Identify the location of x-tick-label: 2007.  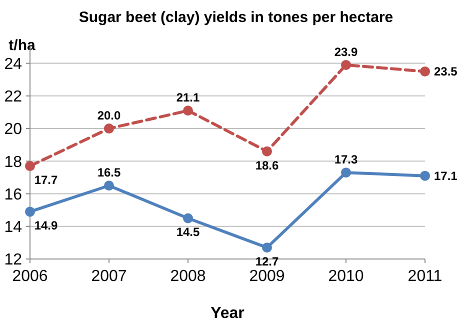
(109, 276).